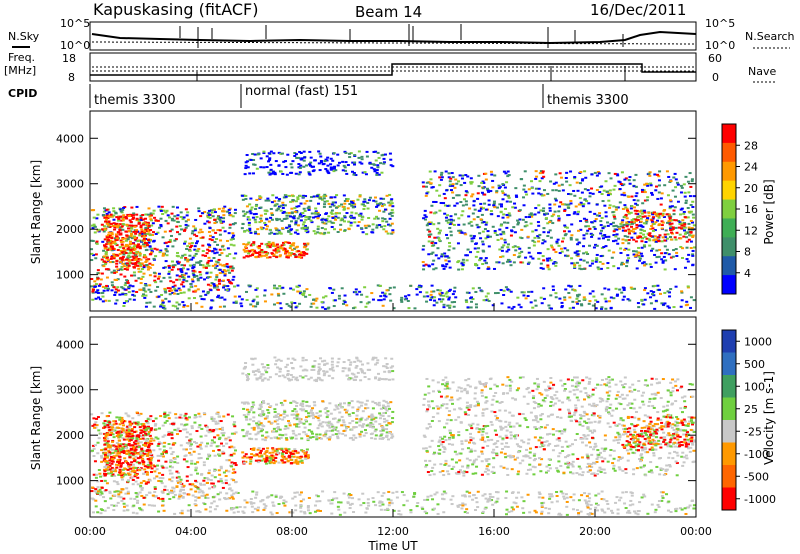  Describe the element at coordinates (503, 231) in the screenshot. I see `scatter-cell-2040` at that location.